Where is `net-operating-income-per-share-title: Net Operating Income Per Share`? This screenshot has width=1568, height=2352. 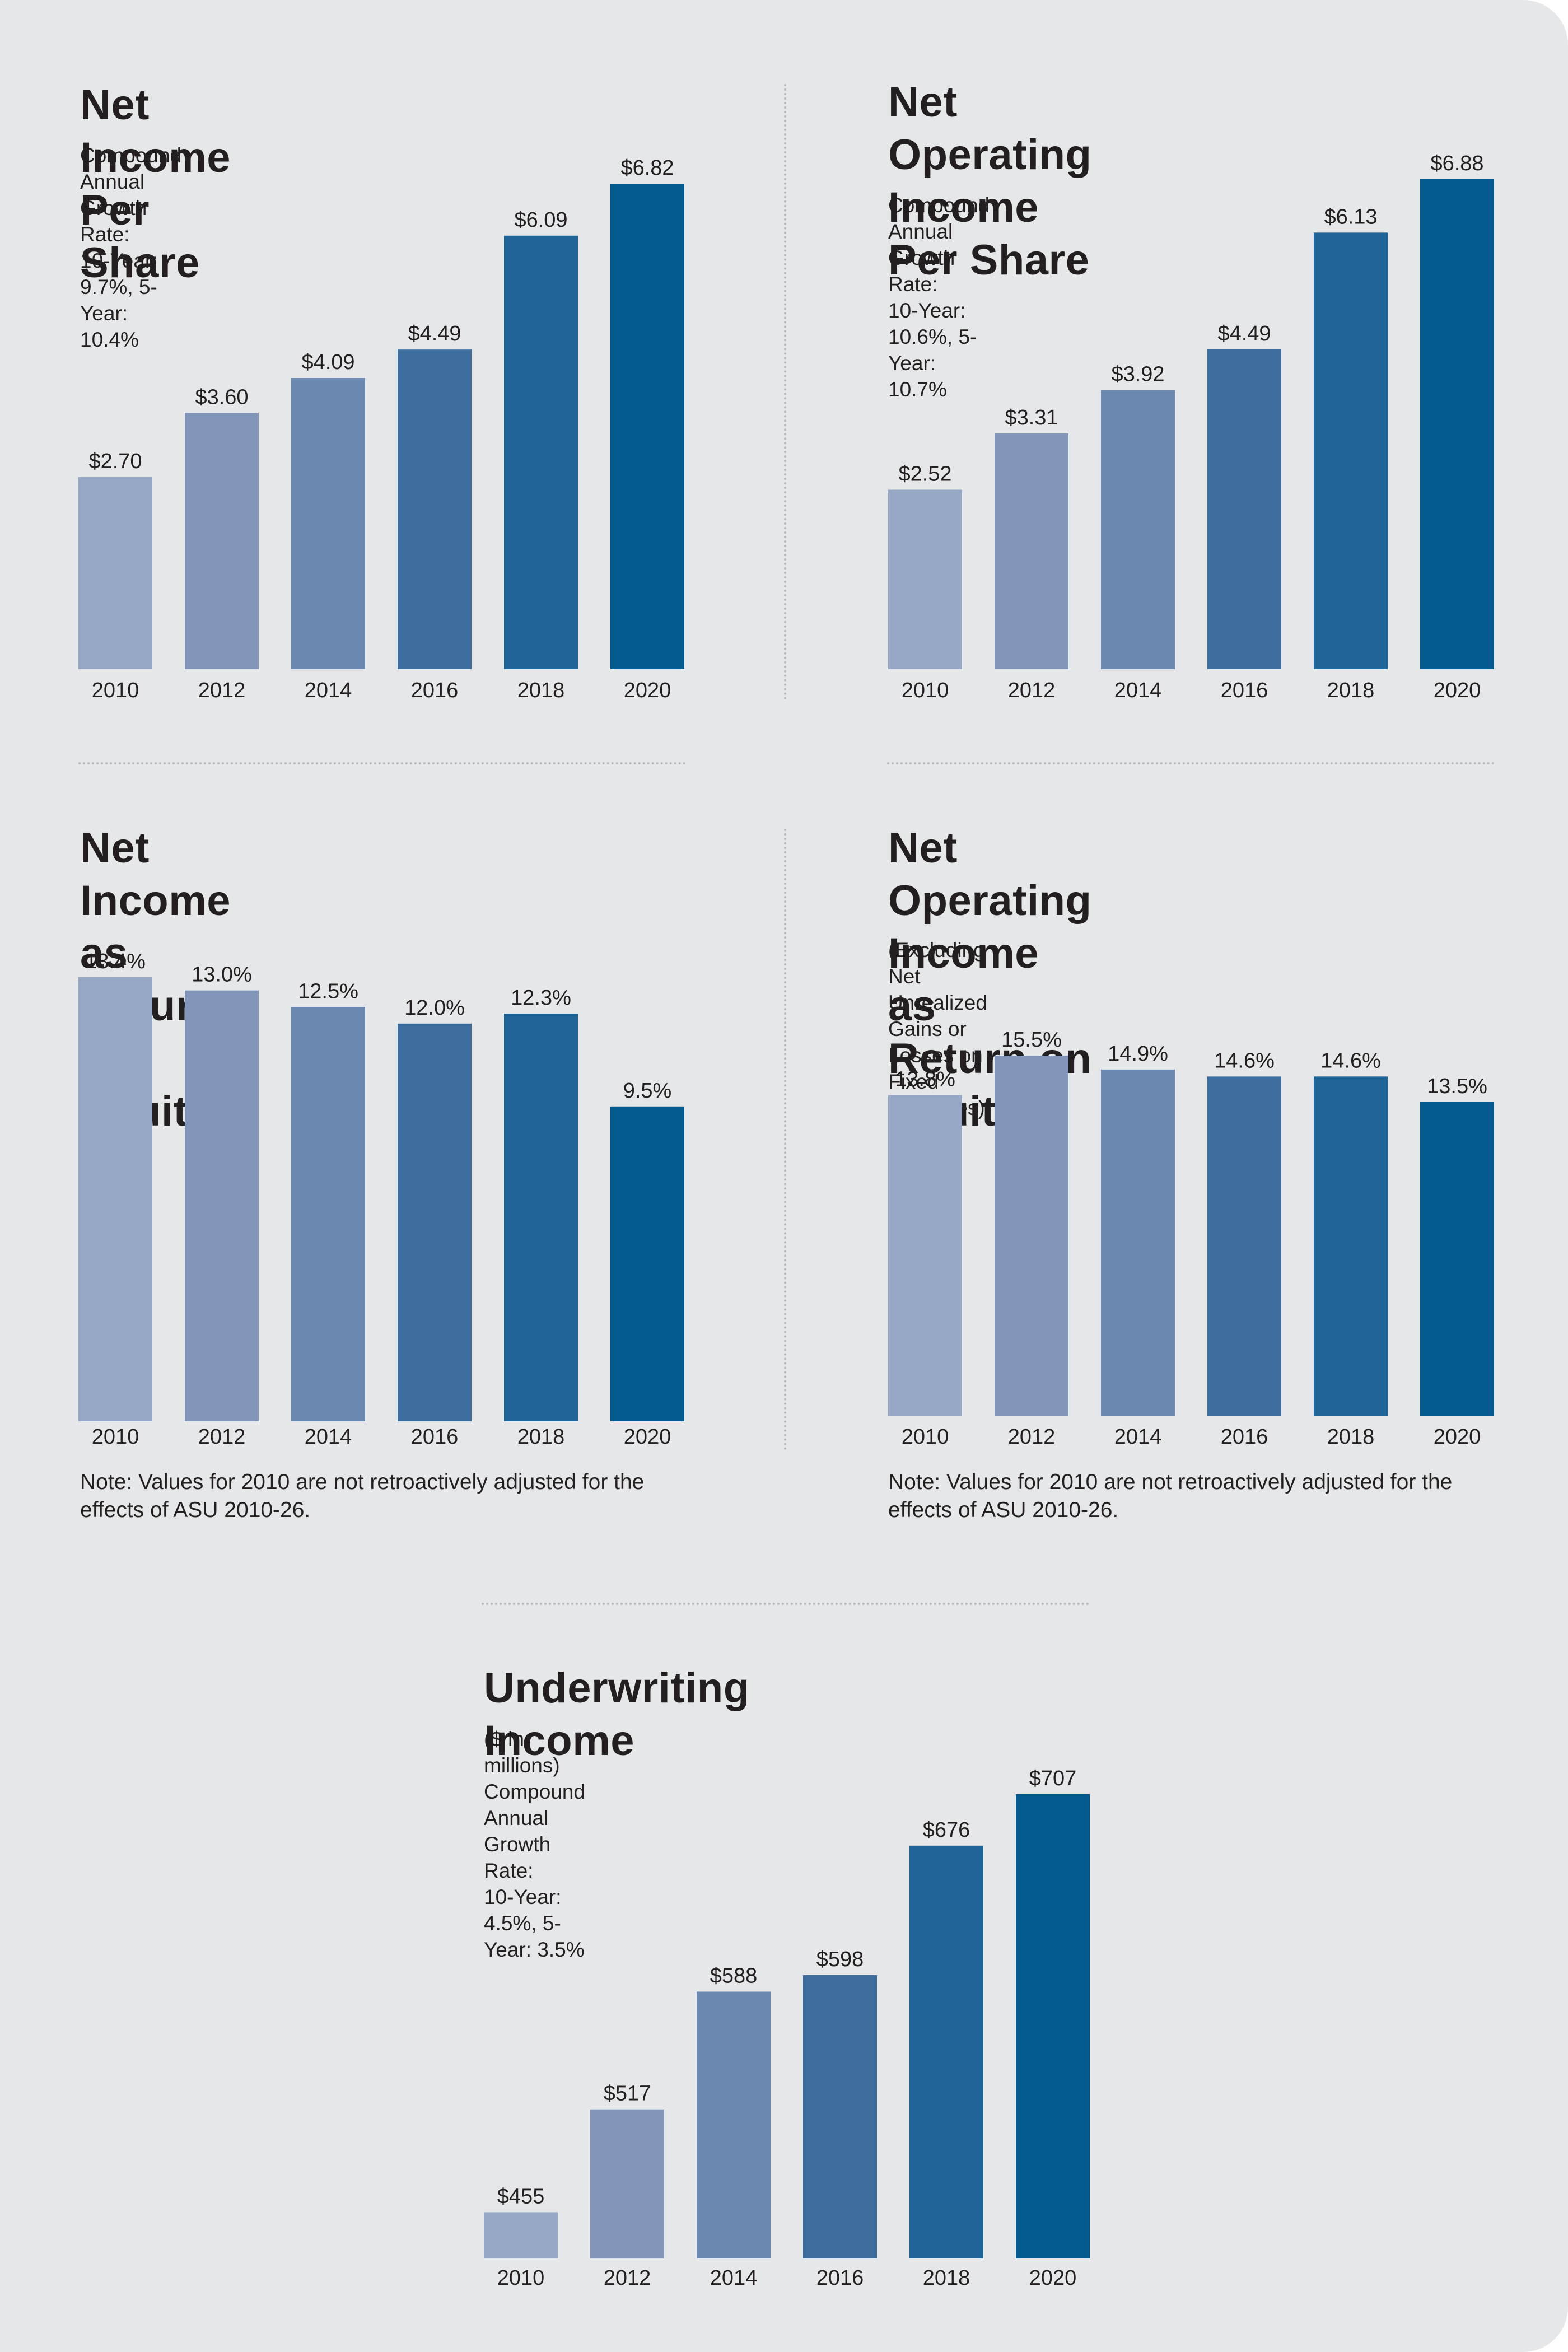 net-operating-income-per-share-title: Net Operating Income Per Share is located at coordinates (990, 181).